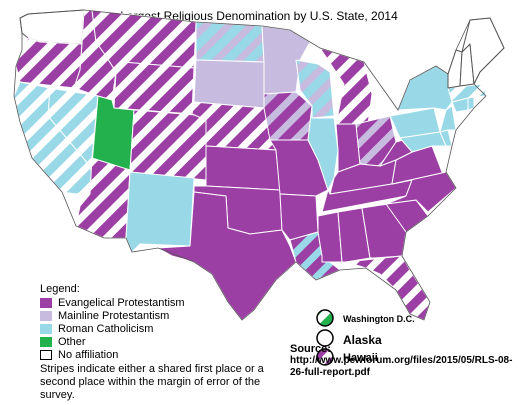  Describe the element at coordinates (448, 119) in the screenshot. I see `state-nj` at that location.